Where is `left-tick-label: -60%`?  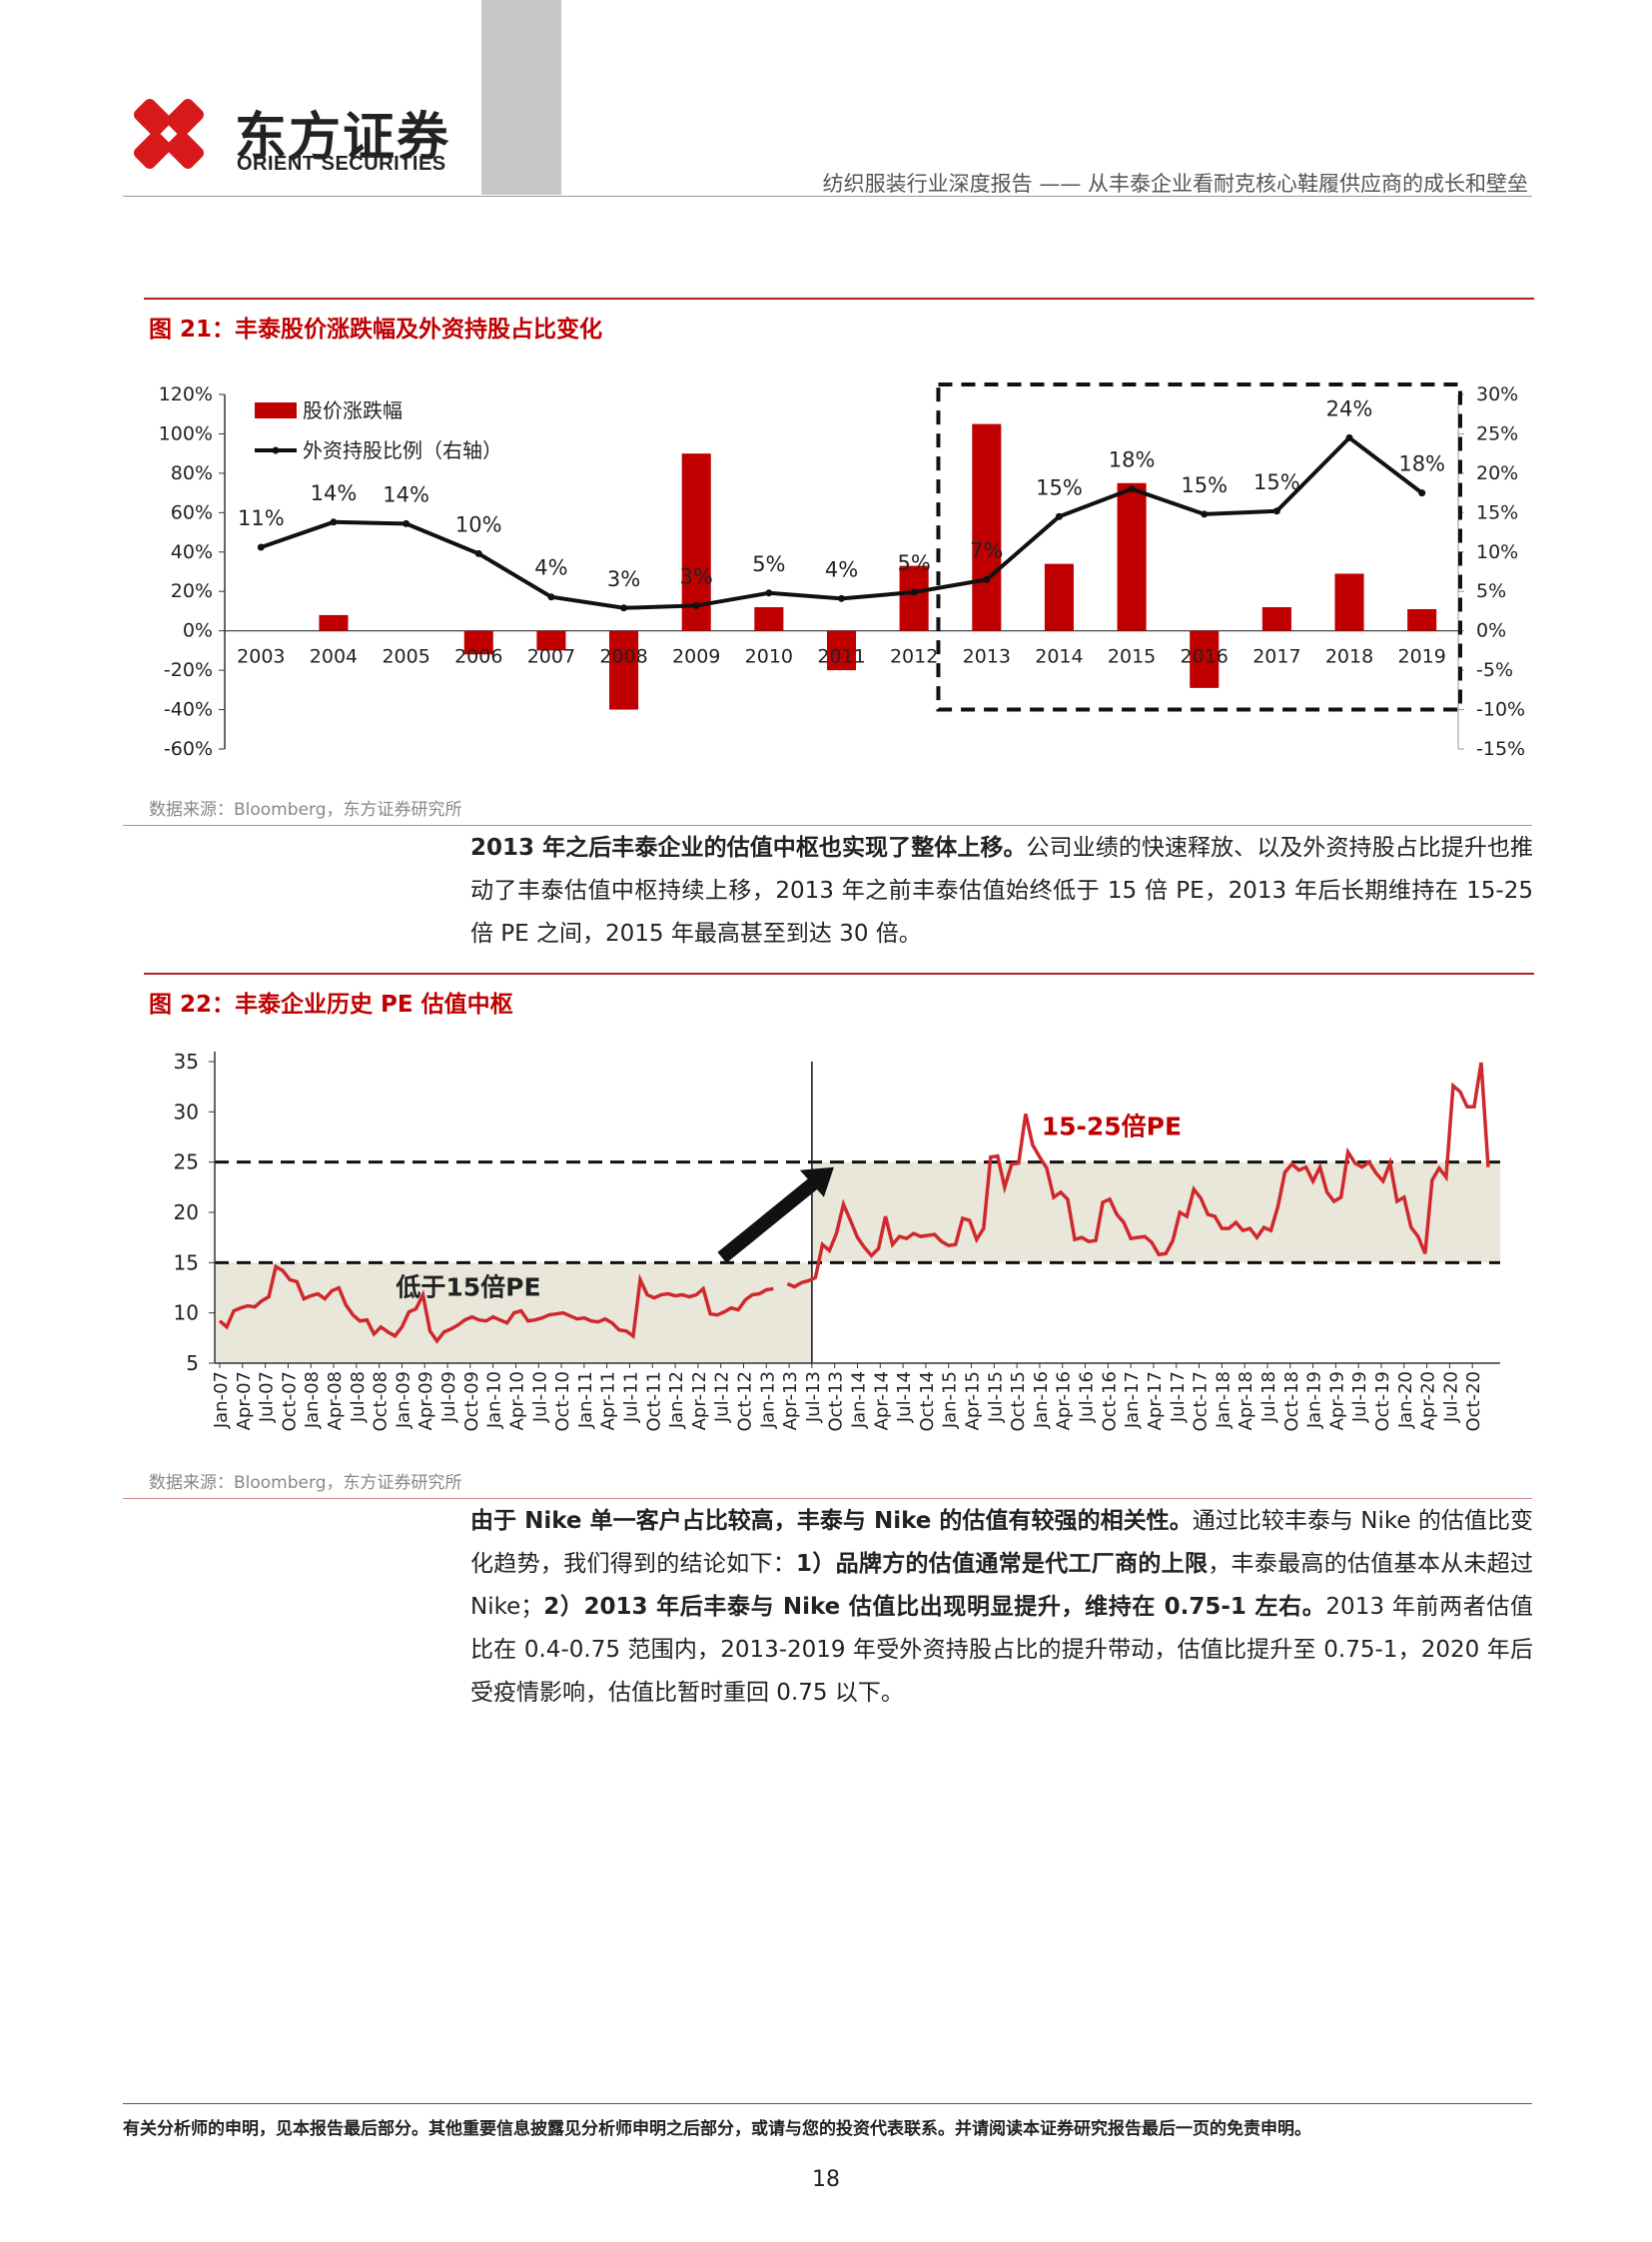 left-tick-label: -60% is located at coordinates (188, 749).